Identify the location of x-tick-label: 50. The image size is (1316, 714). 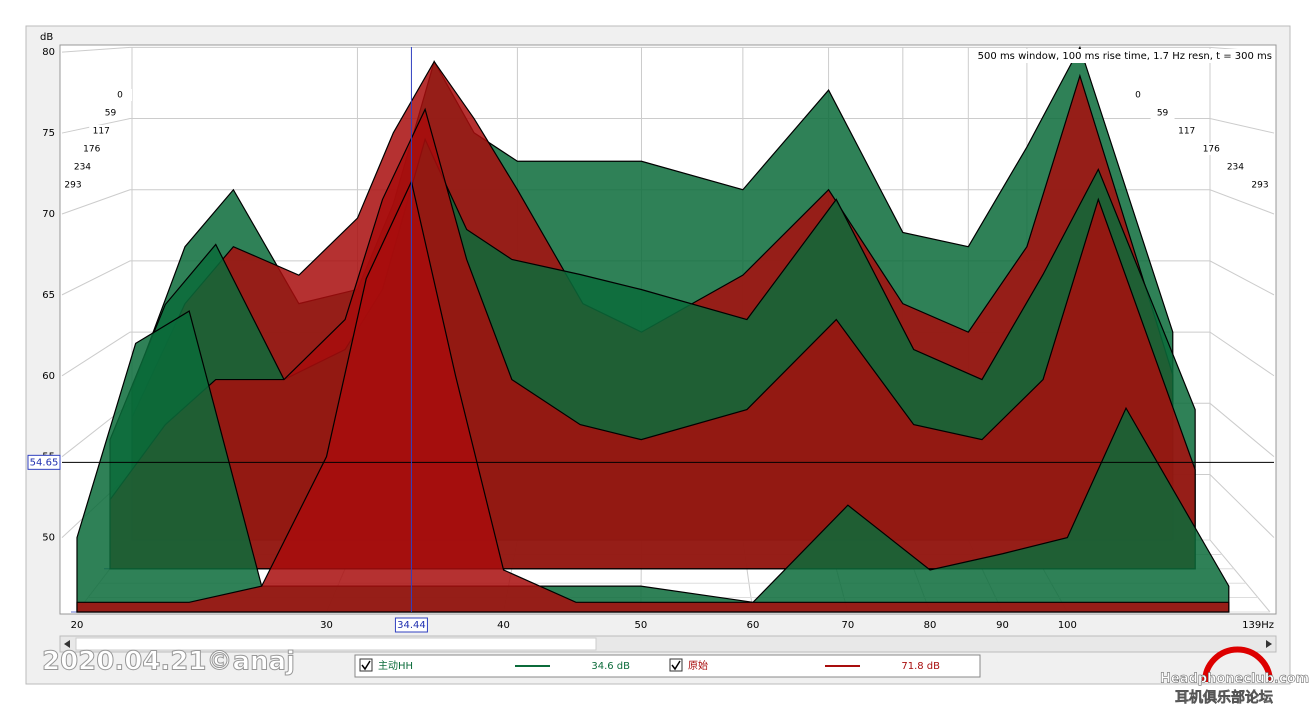
(640, 625).